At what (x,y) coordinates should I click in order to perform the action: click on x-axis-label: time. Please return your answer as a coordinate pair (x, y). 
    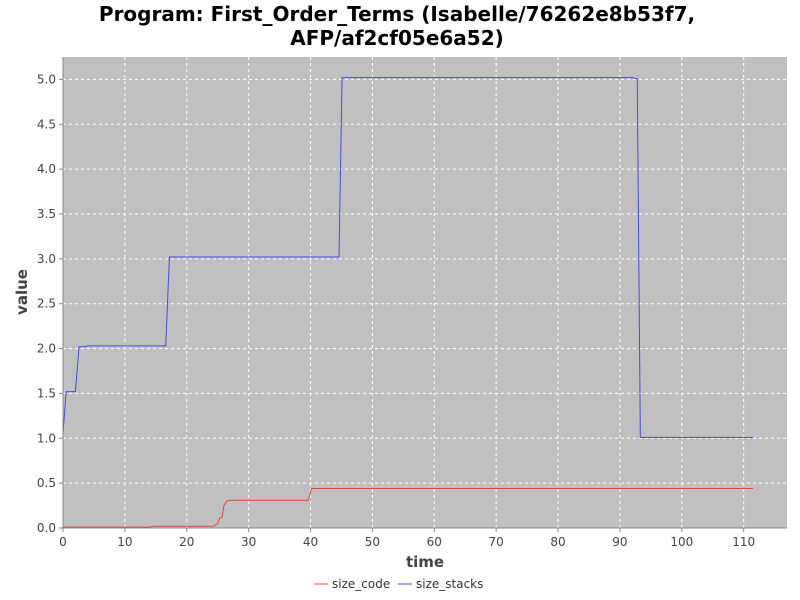
    Looking at the image, I should click on (425, 562).